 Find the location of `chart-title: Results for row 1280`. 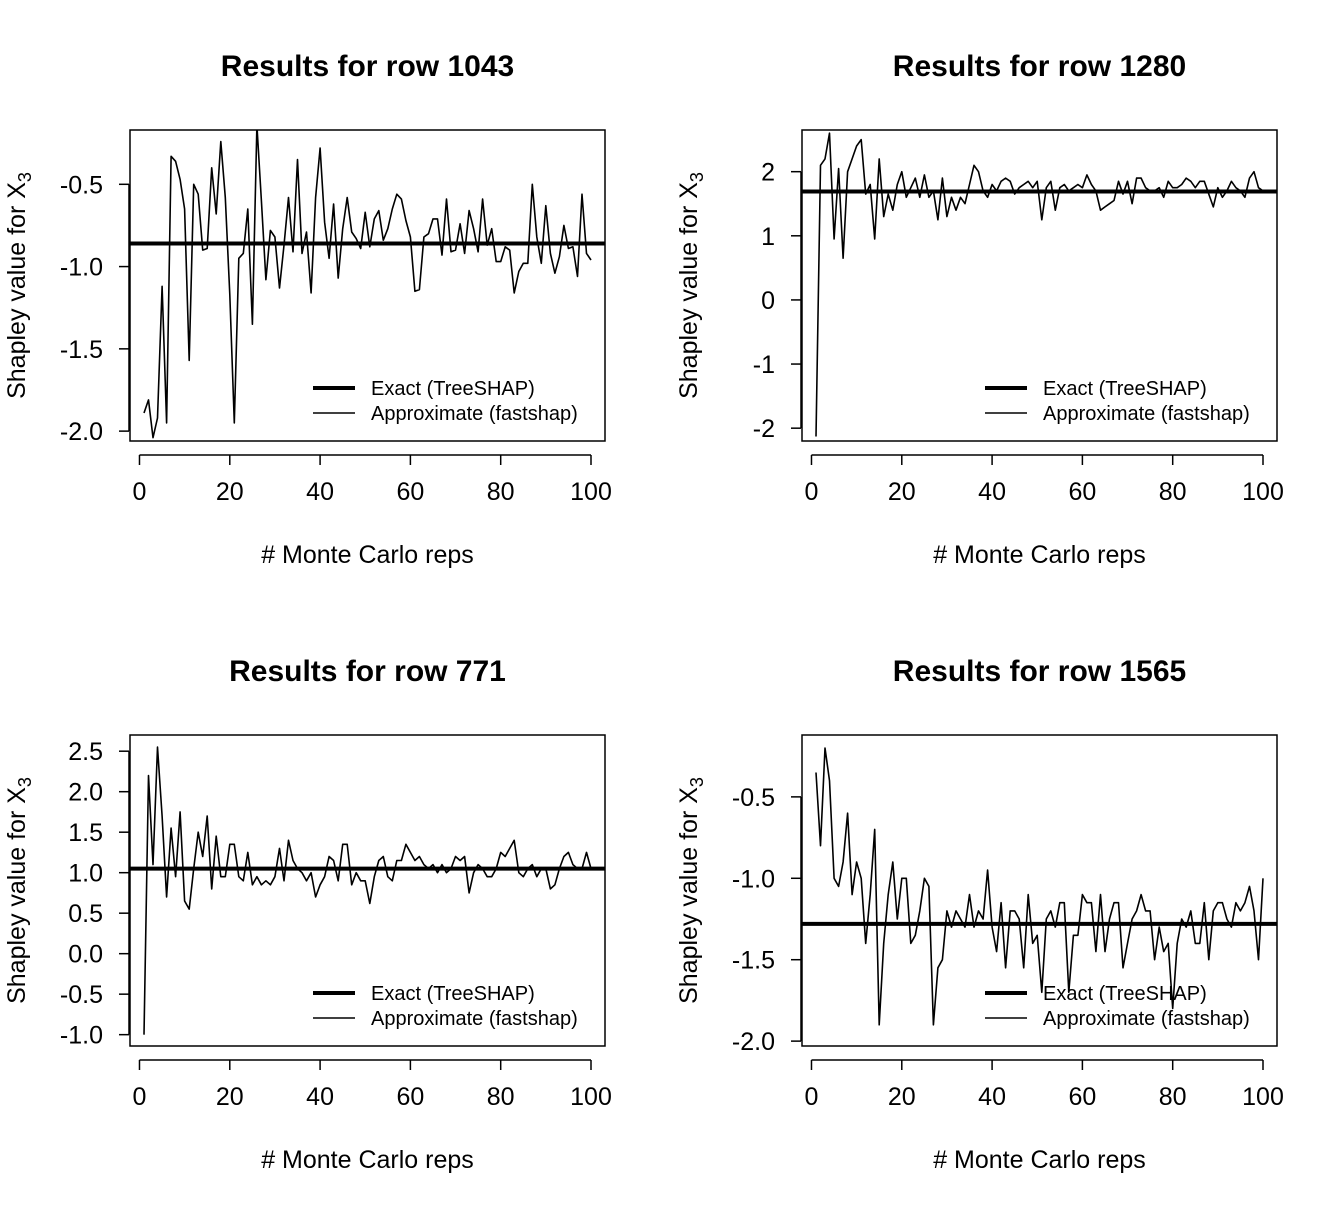

chart-title: Results for row 1280 is located at coordinates (1039, 66).